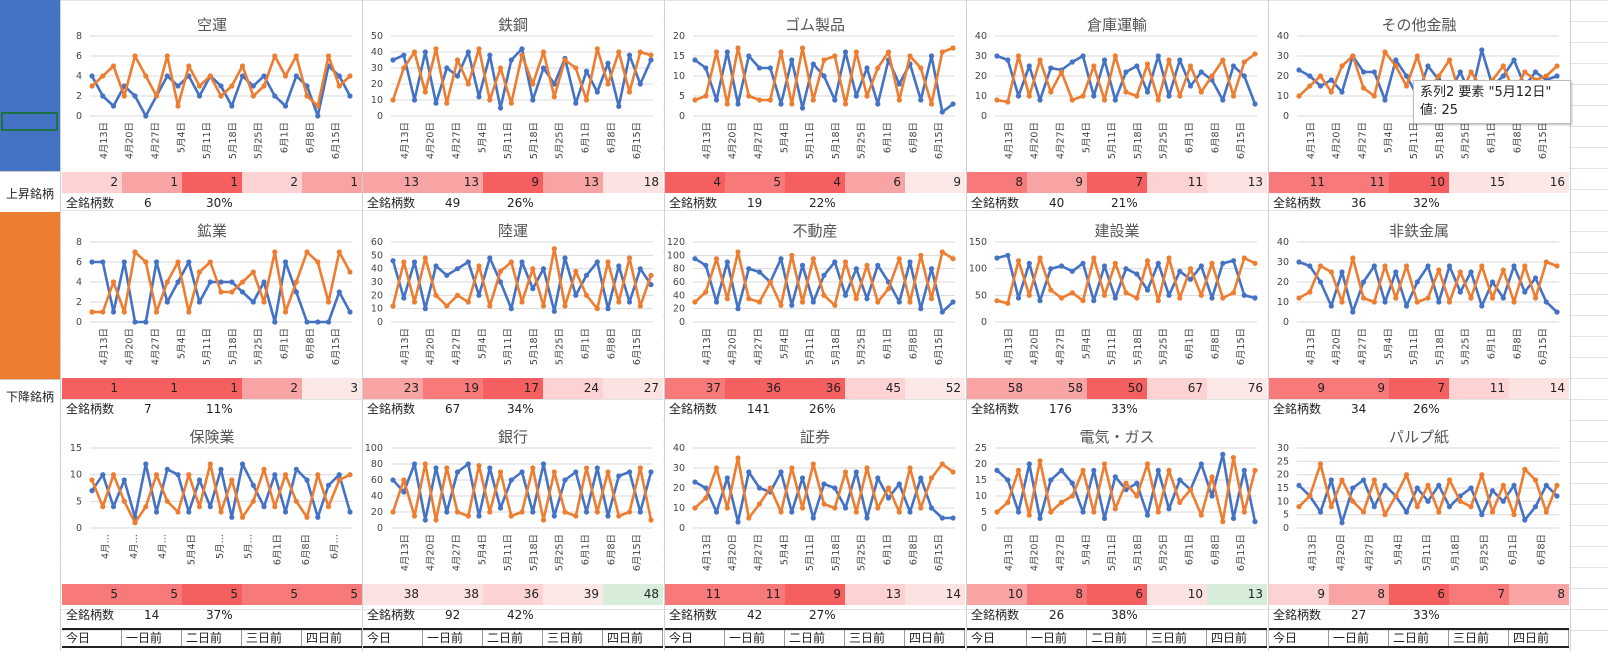 Image resolution: width=1608 pixels, height=651 pixels. I want to click on count-cell: 10, so click(997, 594).